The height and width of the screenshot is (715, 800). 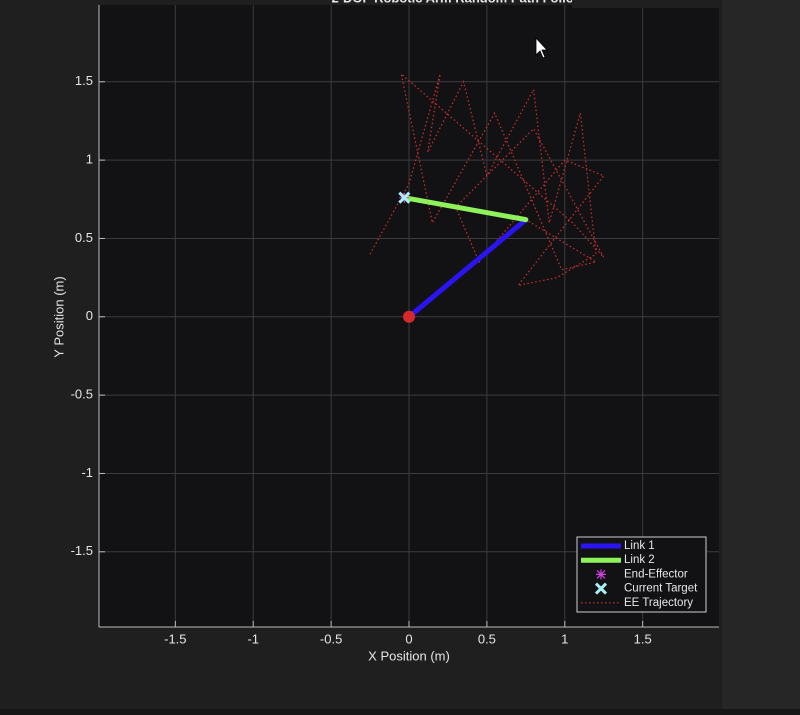 What do you see at coordinates (82, 550) in the screenshot?
I see `y-tick-label: -1.5` at bounding box center [82, 550].